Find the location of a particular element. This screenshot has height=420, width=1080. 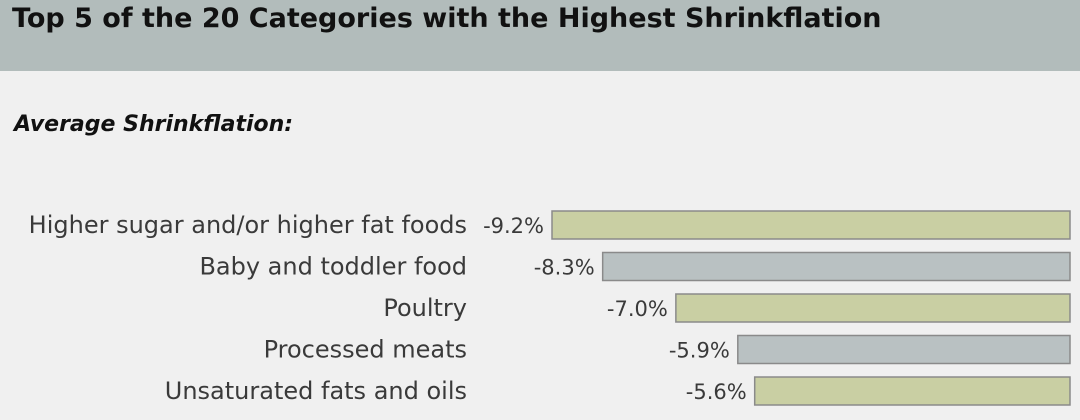

category-label: Unsaturated fats and oils is located at coordinates (316, 391).